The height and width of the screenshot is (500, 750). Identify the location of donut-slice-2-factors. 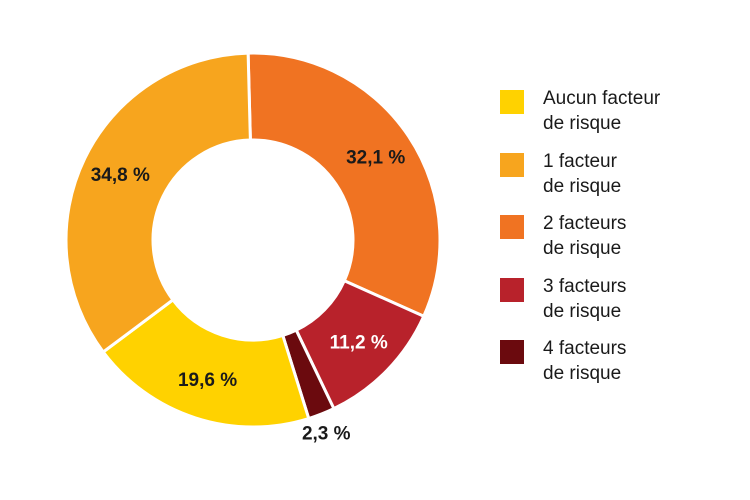
(344, 185).